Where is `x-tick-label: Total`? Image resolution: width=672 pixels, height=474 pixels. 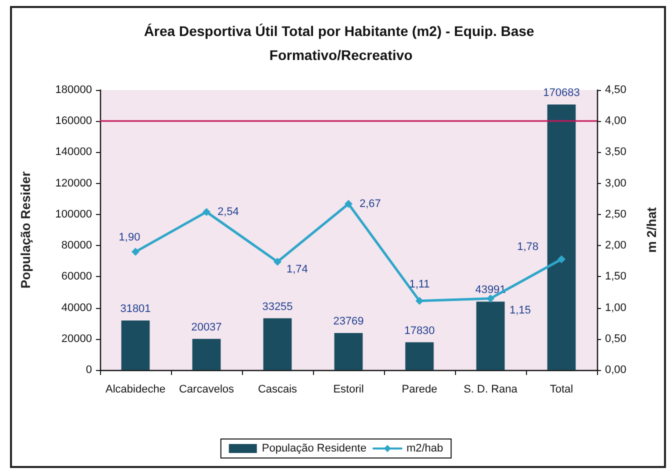
x-tick-label: Total is located at coordinates (562, 390).